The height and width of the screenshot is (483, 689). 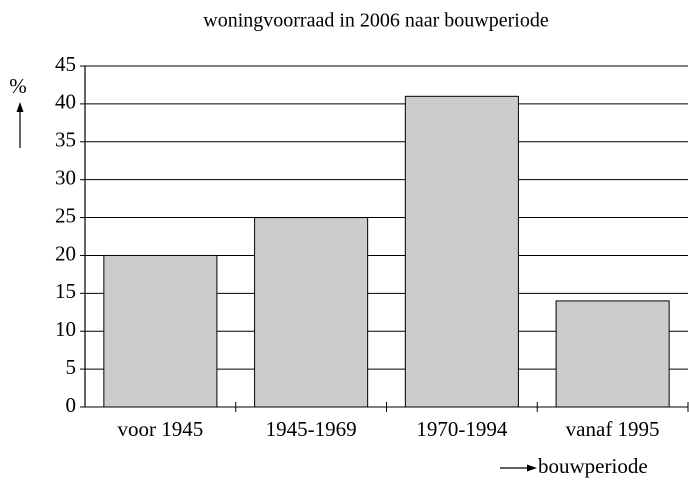 I want to click on y-tick-label: 40, so click(x=65, y=102).